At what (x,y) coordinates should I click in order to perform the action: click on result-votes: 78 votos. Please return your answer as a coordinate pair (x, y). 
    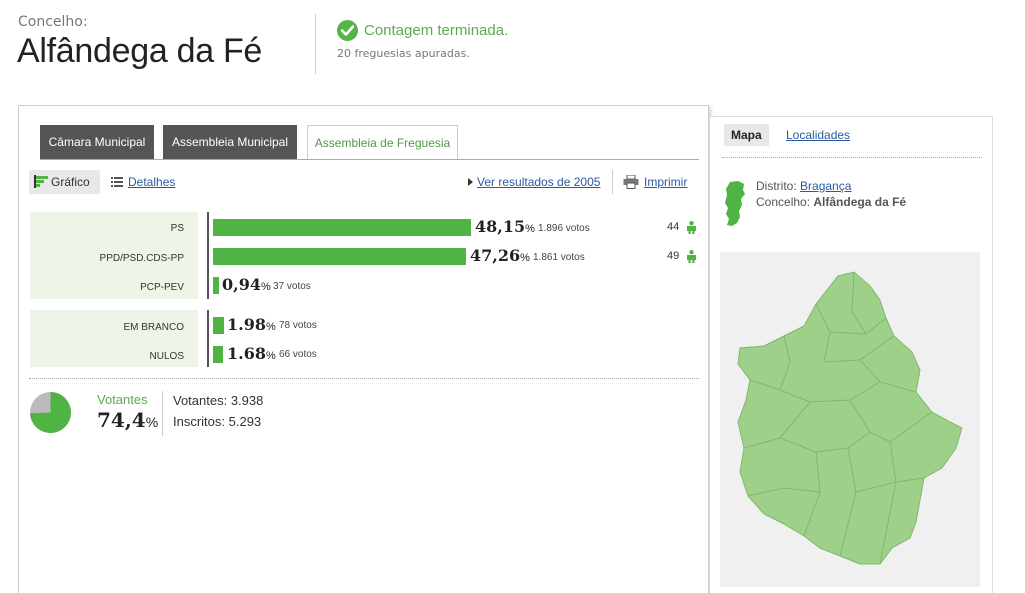
    Looking at the image, I should click on (298, 325).